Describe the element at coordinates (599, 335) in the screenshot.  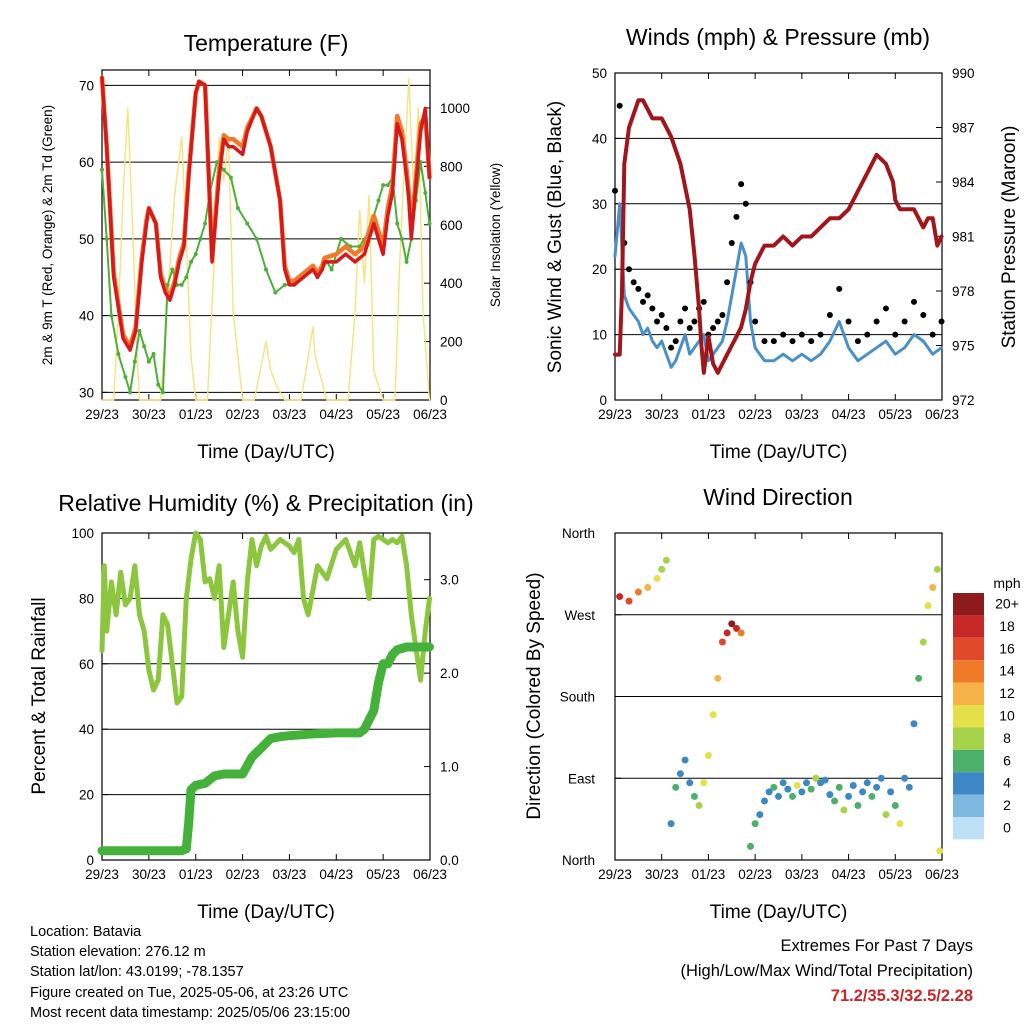
I see `y-tick-label: 10` at that location.